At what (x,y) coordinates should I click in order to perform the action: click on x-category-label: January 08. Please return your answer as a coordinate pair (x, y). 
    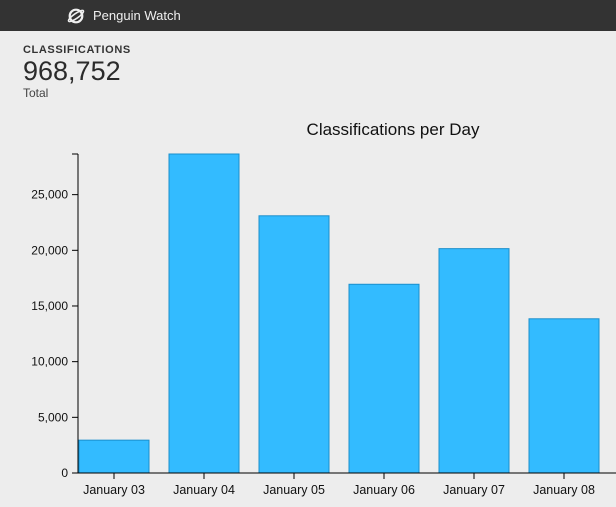
    Looking at the image, I should click on (564, 490).